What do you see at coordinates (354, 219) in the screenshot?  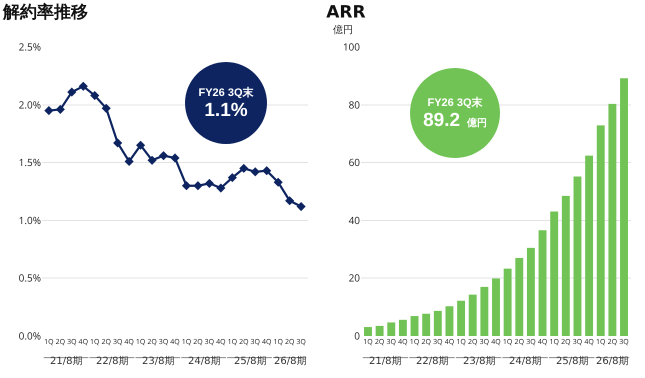 I see `y-tick-label: 40` at bounding box center [354, 219].